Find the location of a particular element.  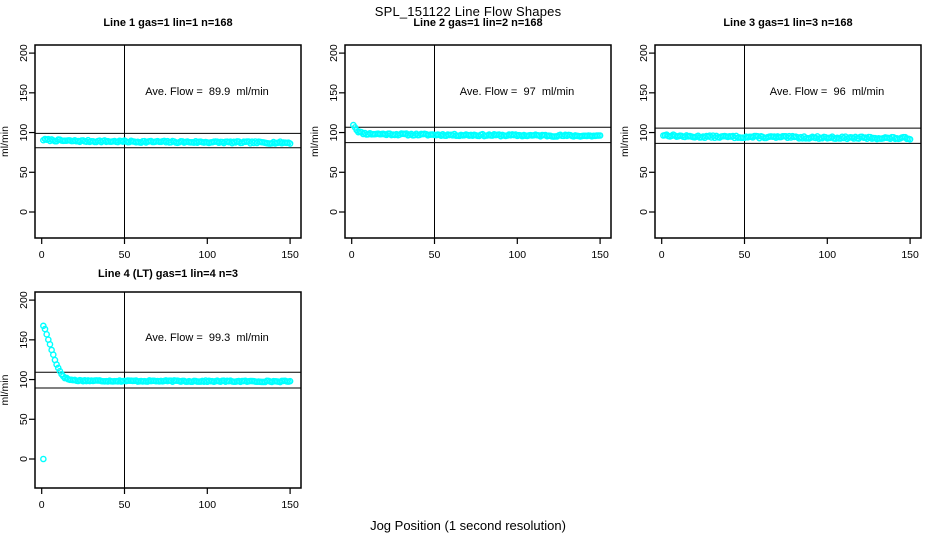

plot-area-line-4: 0 50 100 150 0 50 100 150 200 ml/min is located at coordinates (151, 401).